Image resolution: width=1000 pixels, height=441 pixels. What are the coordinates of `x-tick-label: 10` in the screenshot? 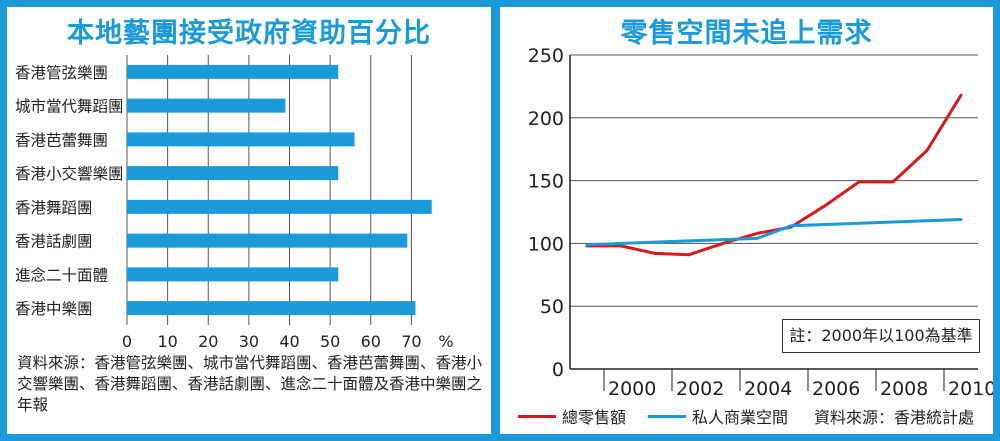 It's located at (167, 341).